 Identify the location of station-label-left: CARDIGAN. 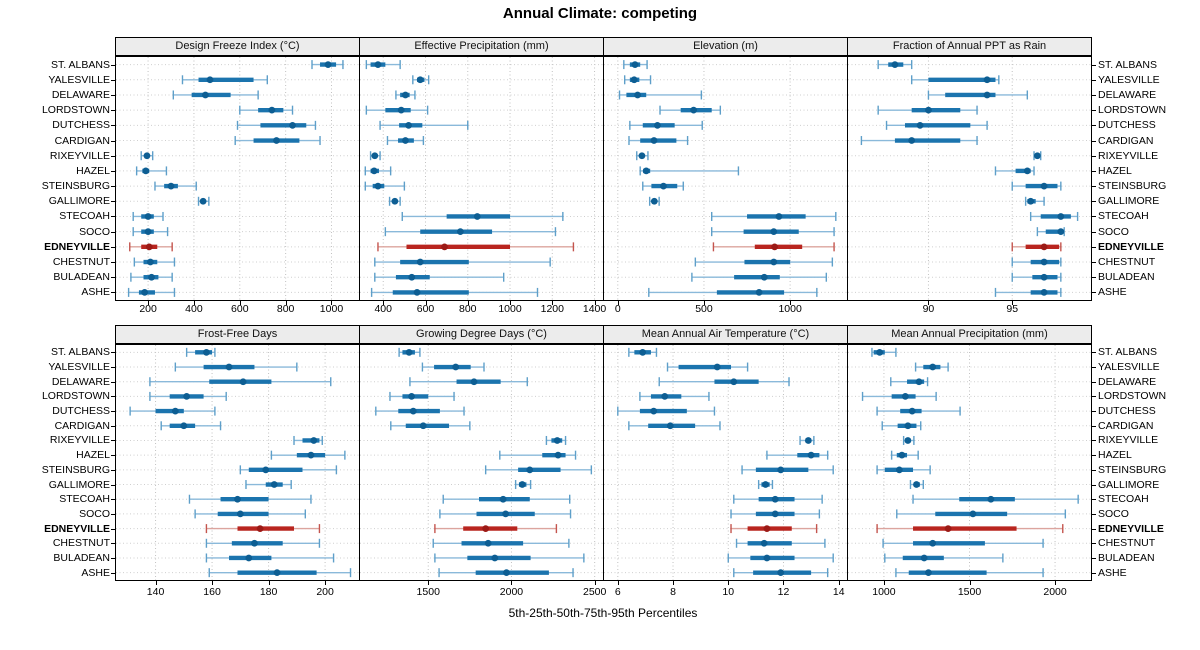
(82, 140).